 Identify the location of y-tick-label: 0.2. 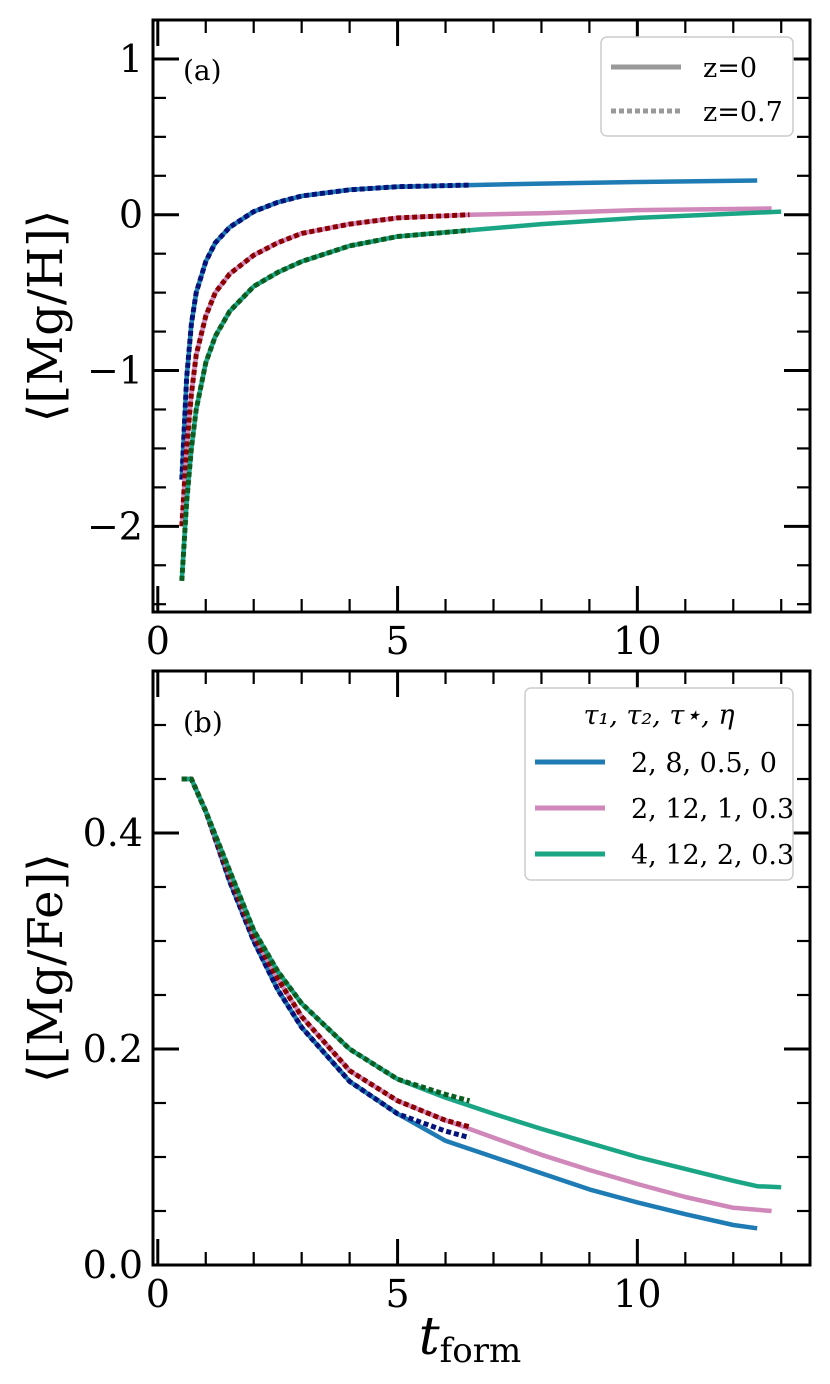
(113, 1049).